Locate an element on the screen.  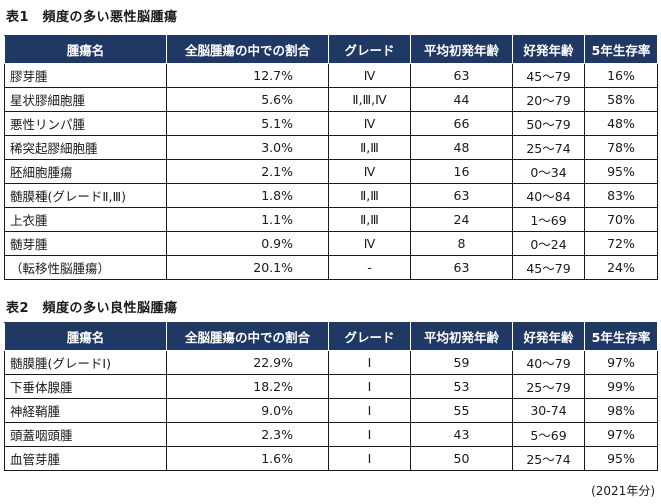
grade-cell: Ⅱ,Ⅲ,Ⅳ is located at coordinates (369, 99).